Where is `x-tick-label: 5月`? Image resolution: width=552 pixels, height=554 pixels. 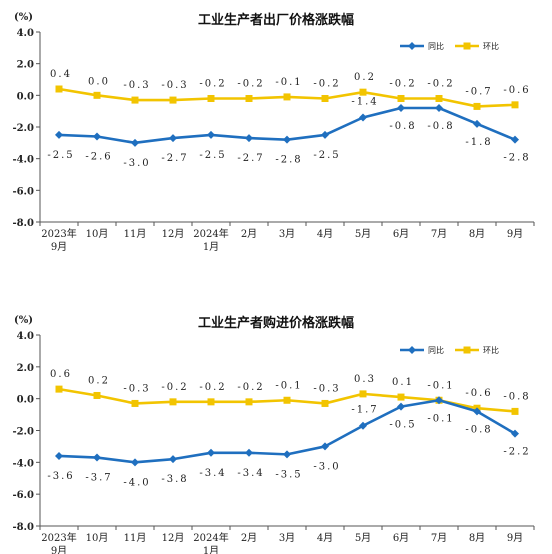
x-tick-label: 5月 is located at coordinates (363, 234).